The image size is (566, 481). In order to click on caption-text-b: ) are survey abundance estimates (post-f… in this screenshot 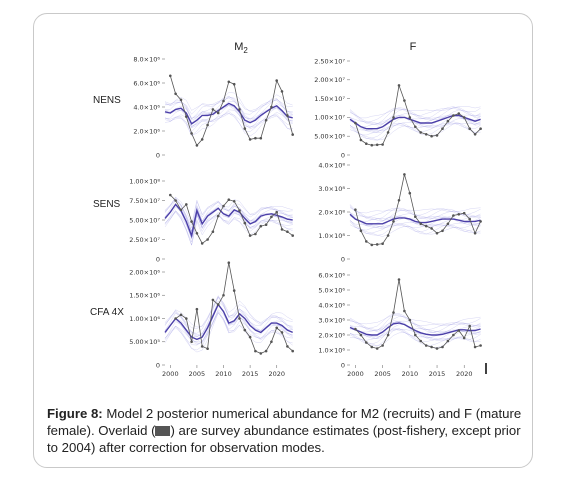, I will do `click(284, 439)`.